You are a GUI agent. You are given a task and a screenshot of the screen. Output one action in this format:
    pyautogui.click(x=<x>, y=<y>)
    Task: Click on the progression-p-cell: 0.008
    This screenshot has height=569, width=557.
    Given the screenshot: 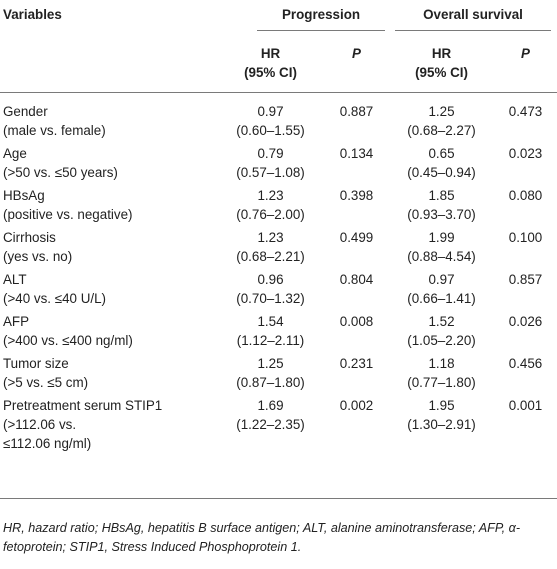 What is the action you would take?
    pyautogui.click(x=356, y=331)
    